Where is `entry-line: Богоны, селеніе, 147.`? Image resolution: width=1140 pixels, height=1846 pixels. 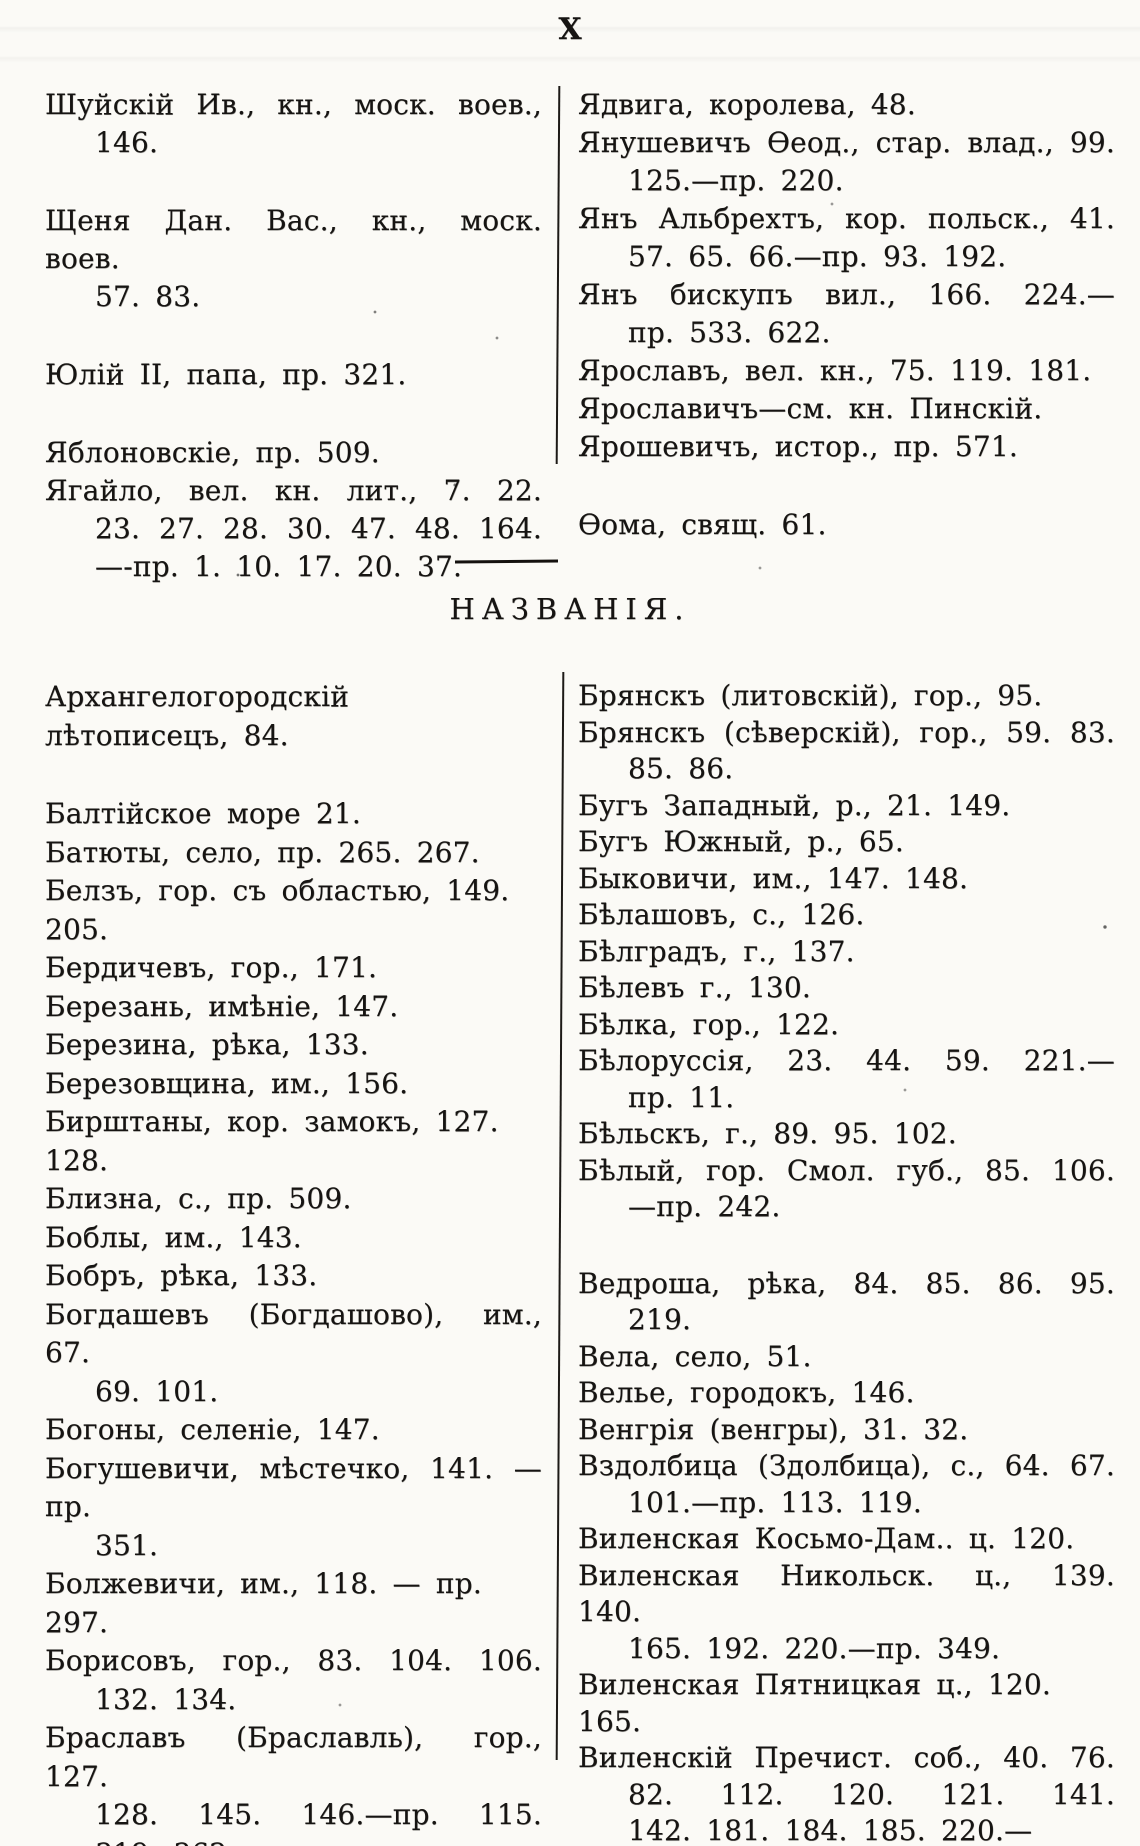
entry-line: Богоны, селеніе, 147. is located at coordinates (212, 1429).